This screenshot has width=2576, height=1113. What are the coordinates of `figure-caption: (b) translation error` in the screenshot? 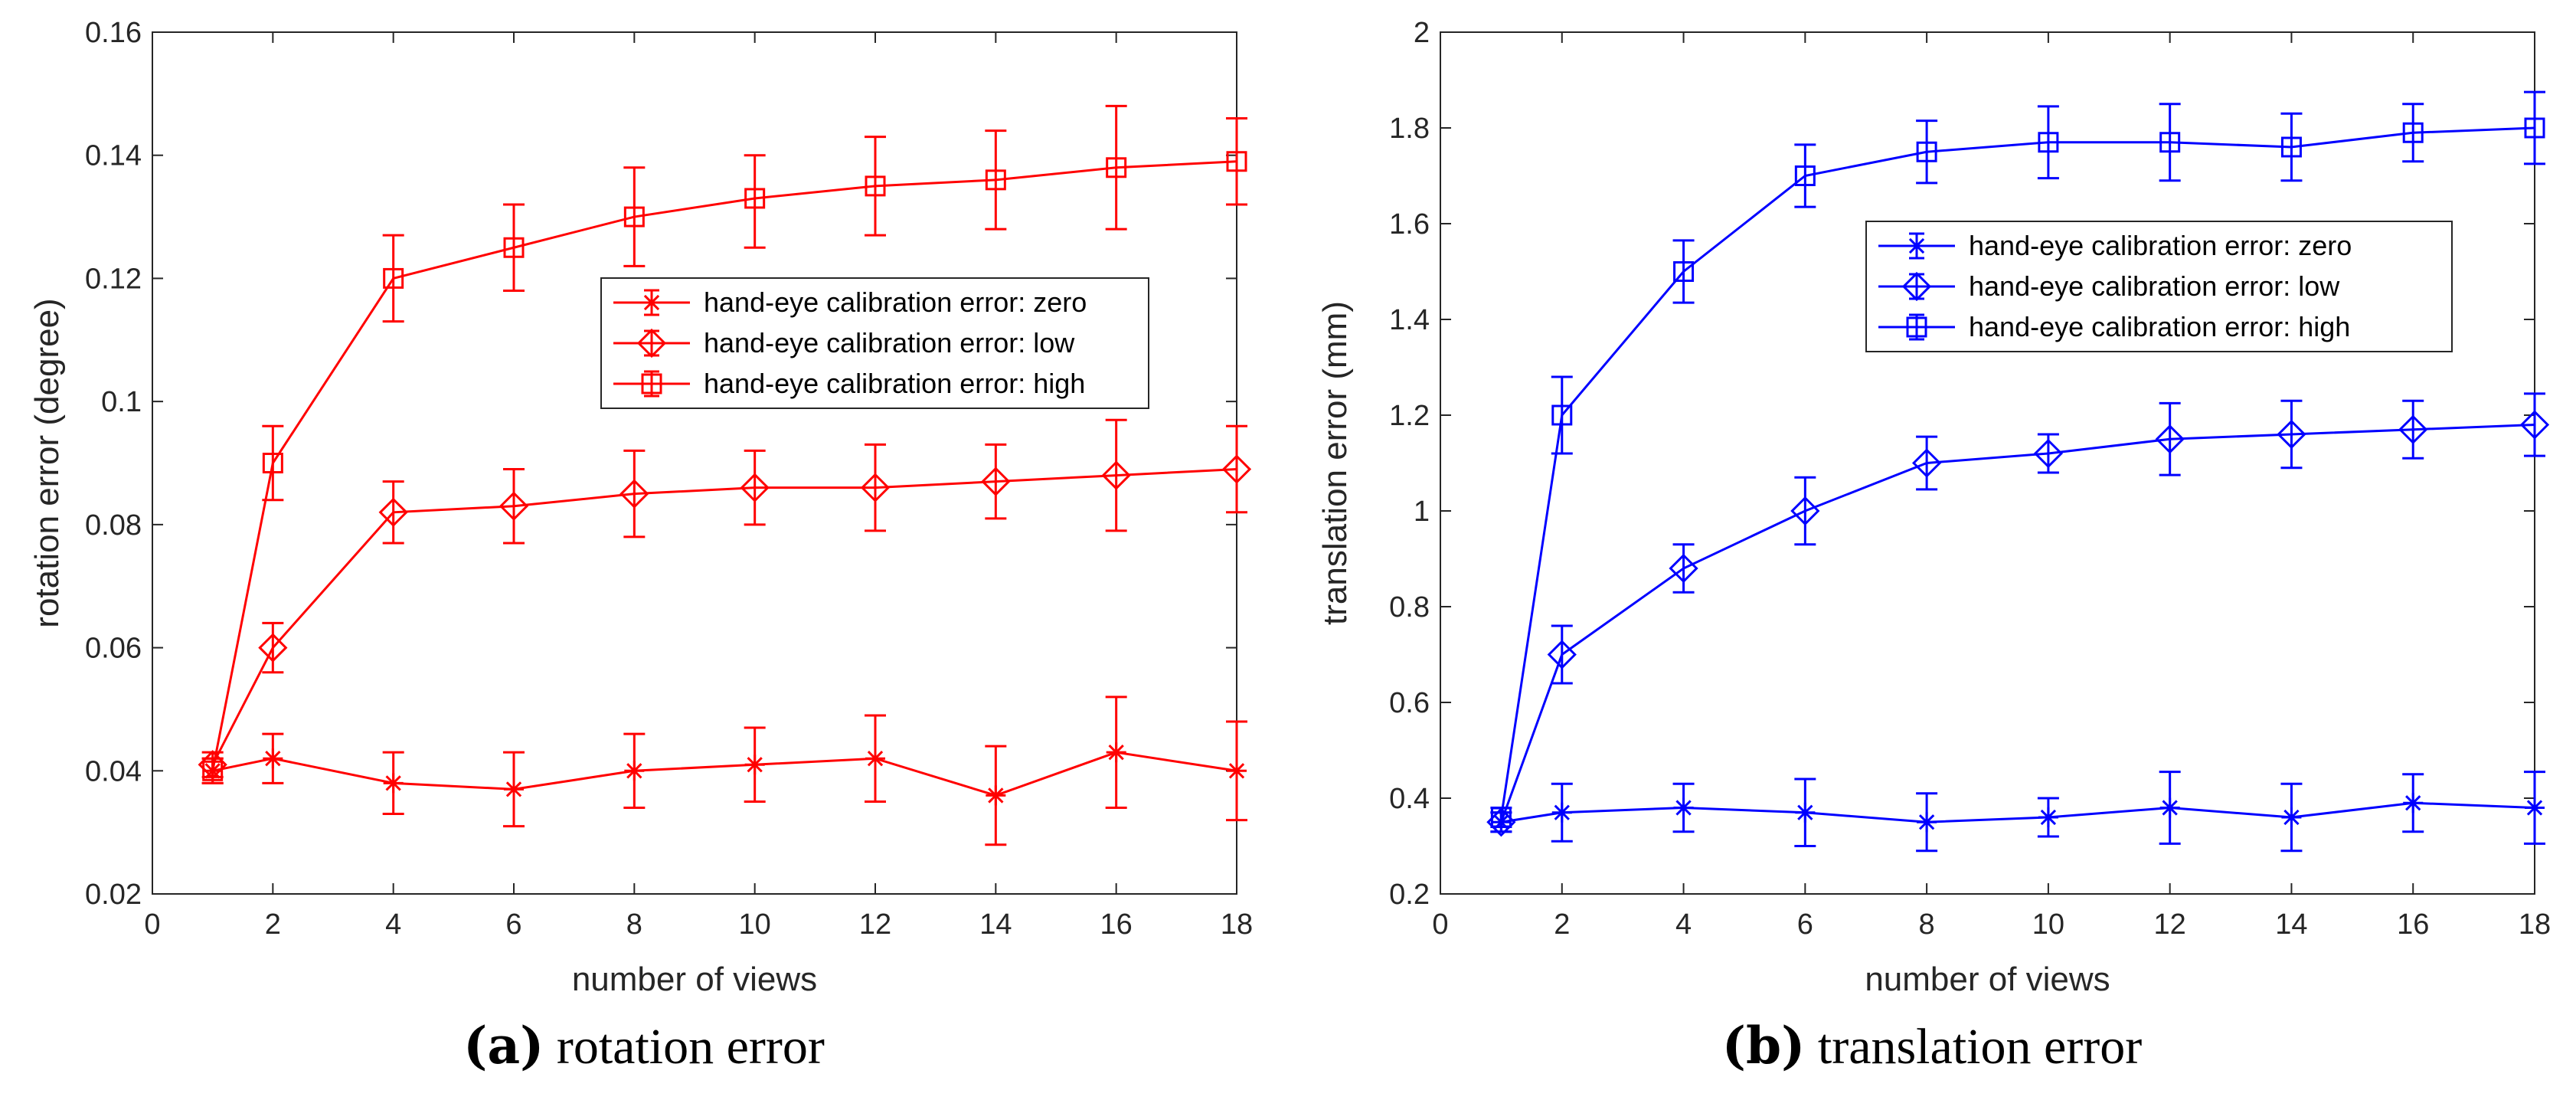 It's located at (1932, 1046).